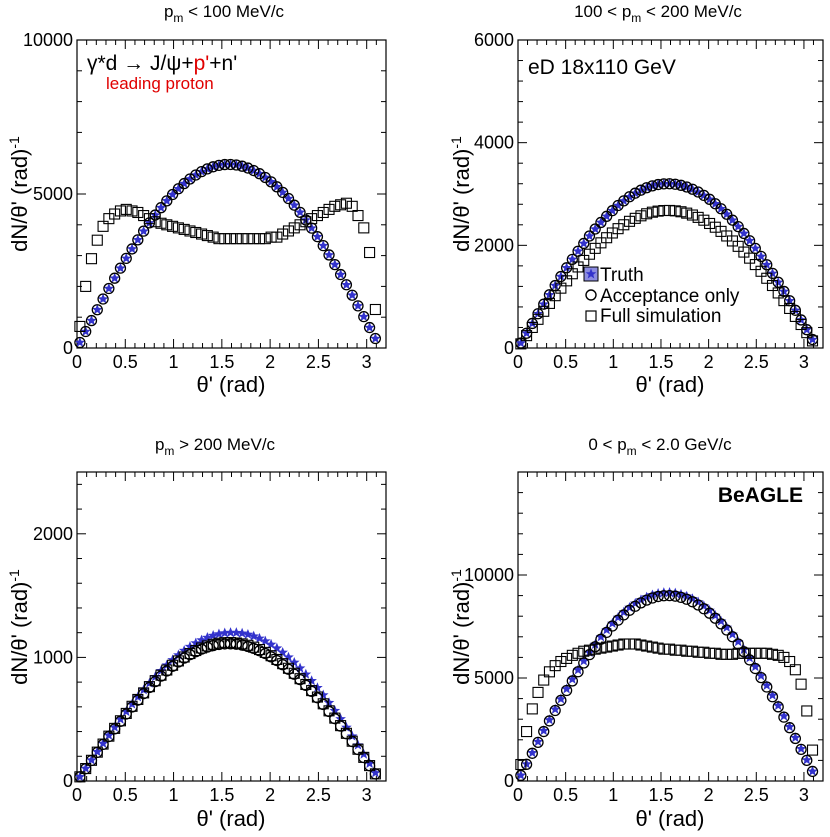  I want to click on x-tick-label: 1, so click(613, 795).